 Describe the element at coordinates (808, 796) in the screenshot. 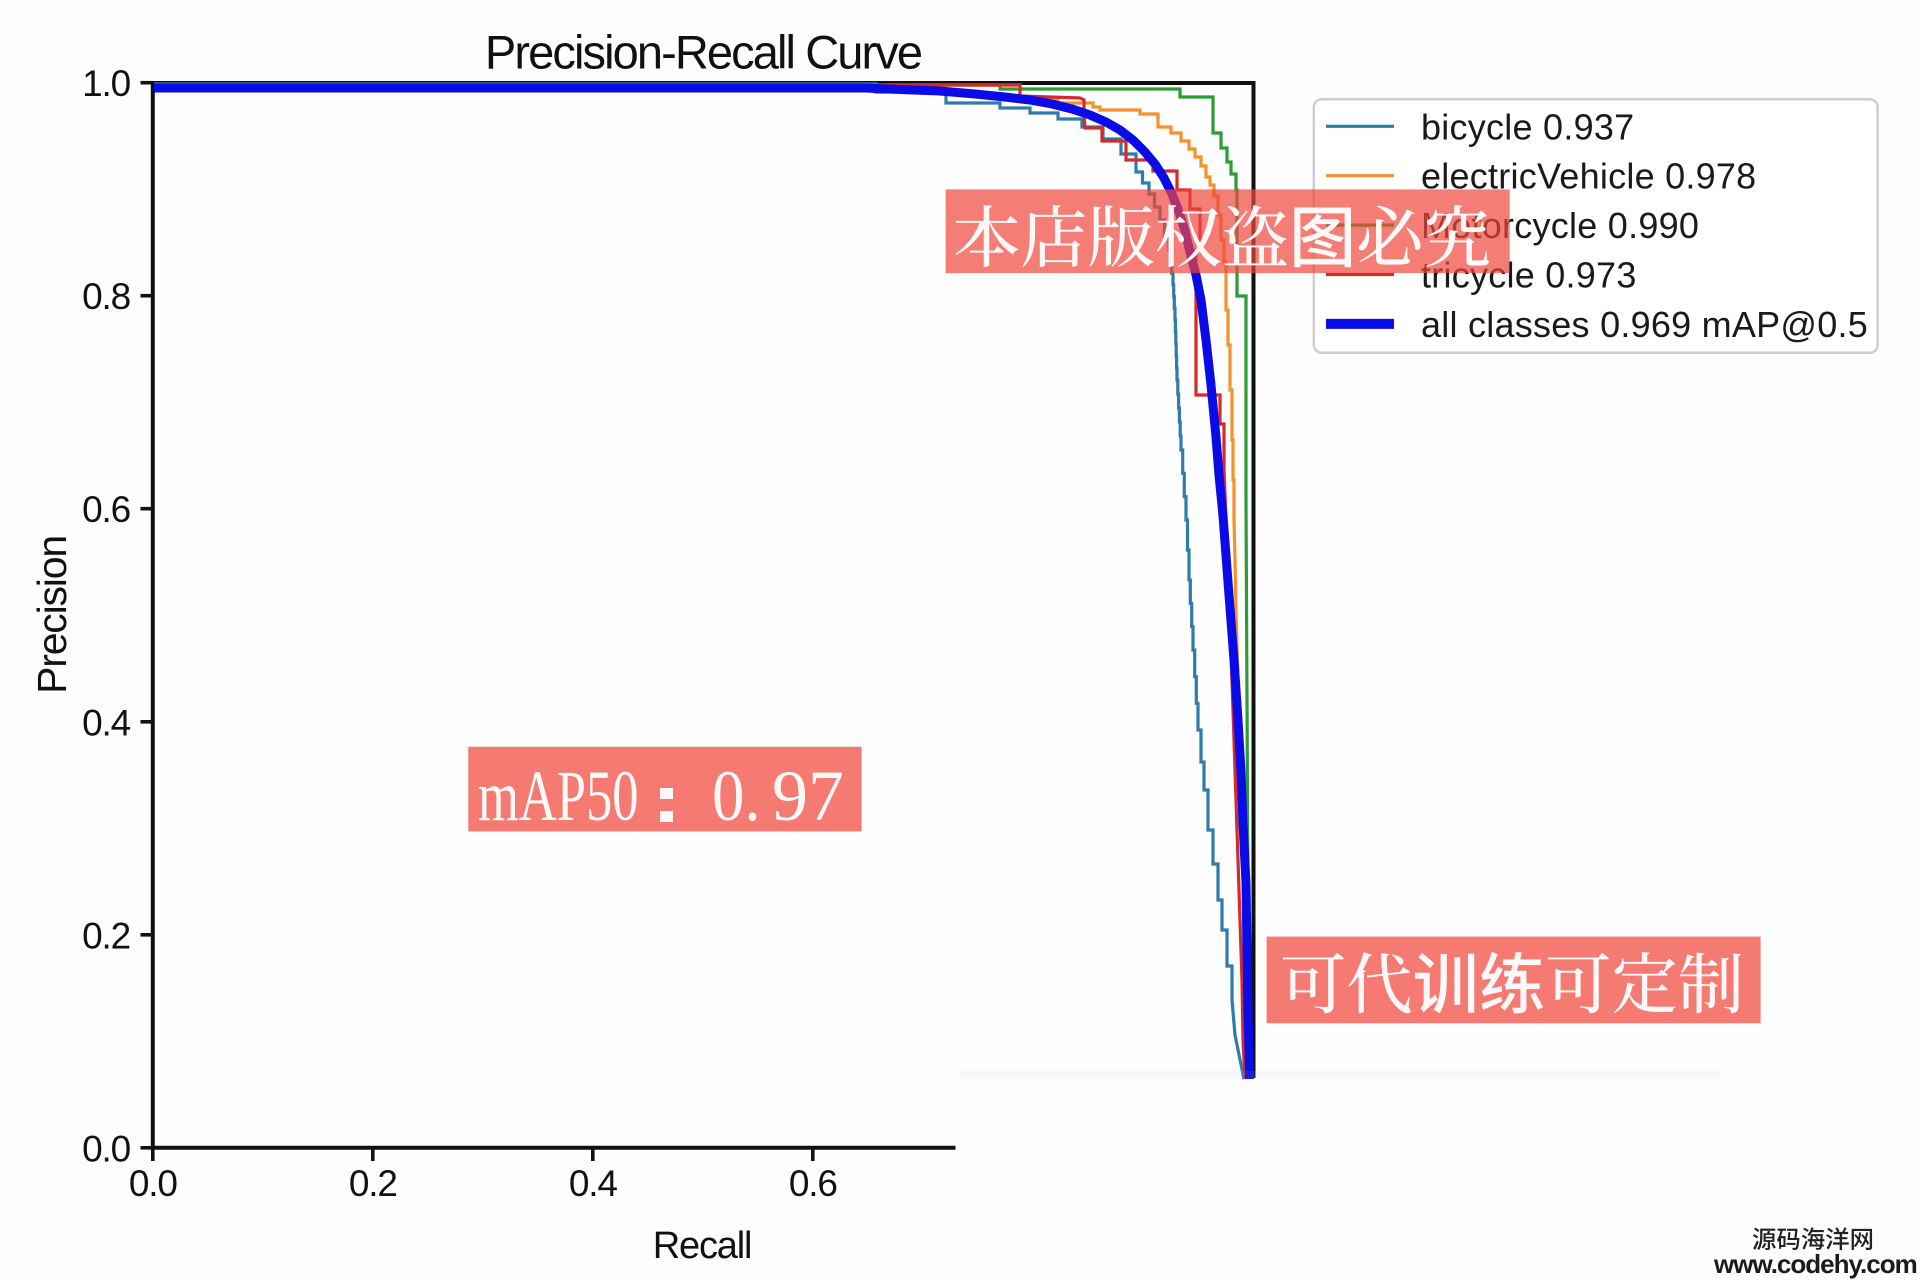

I see `svg-text: 97` at that location.